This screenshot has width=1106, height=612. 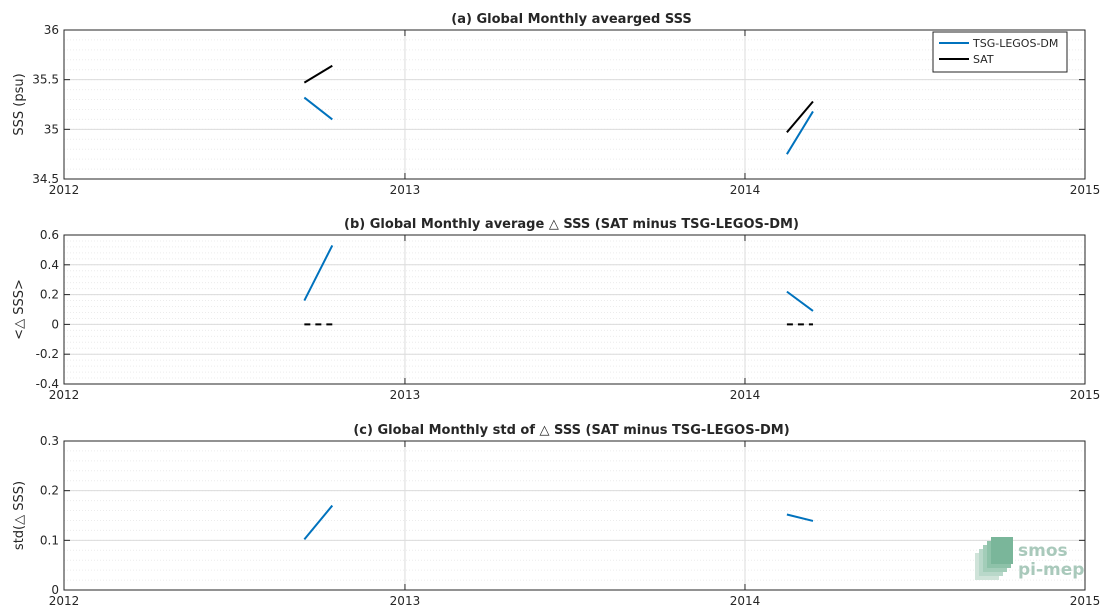 What do you see at coordinates (983, 59) in the screenshot?
I see `legend-label: SAT` at bounding box center [983, 59].